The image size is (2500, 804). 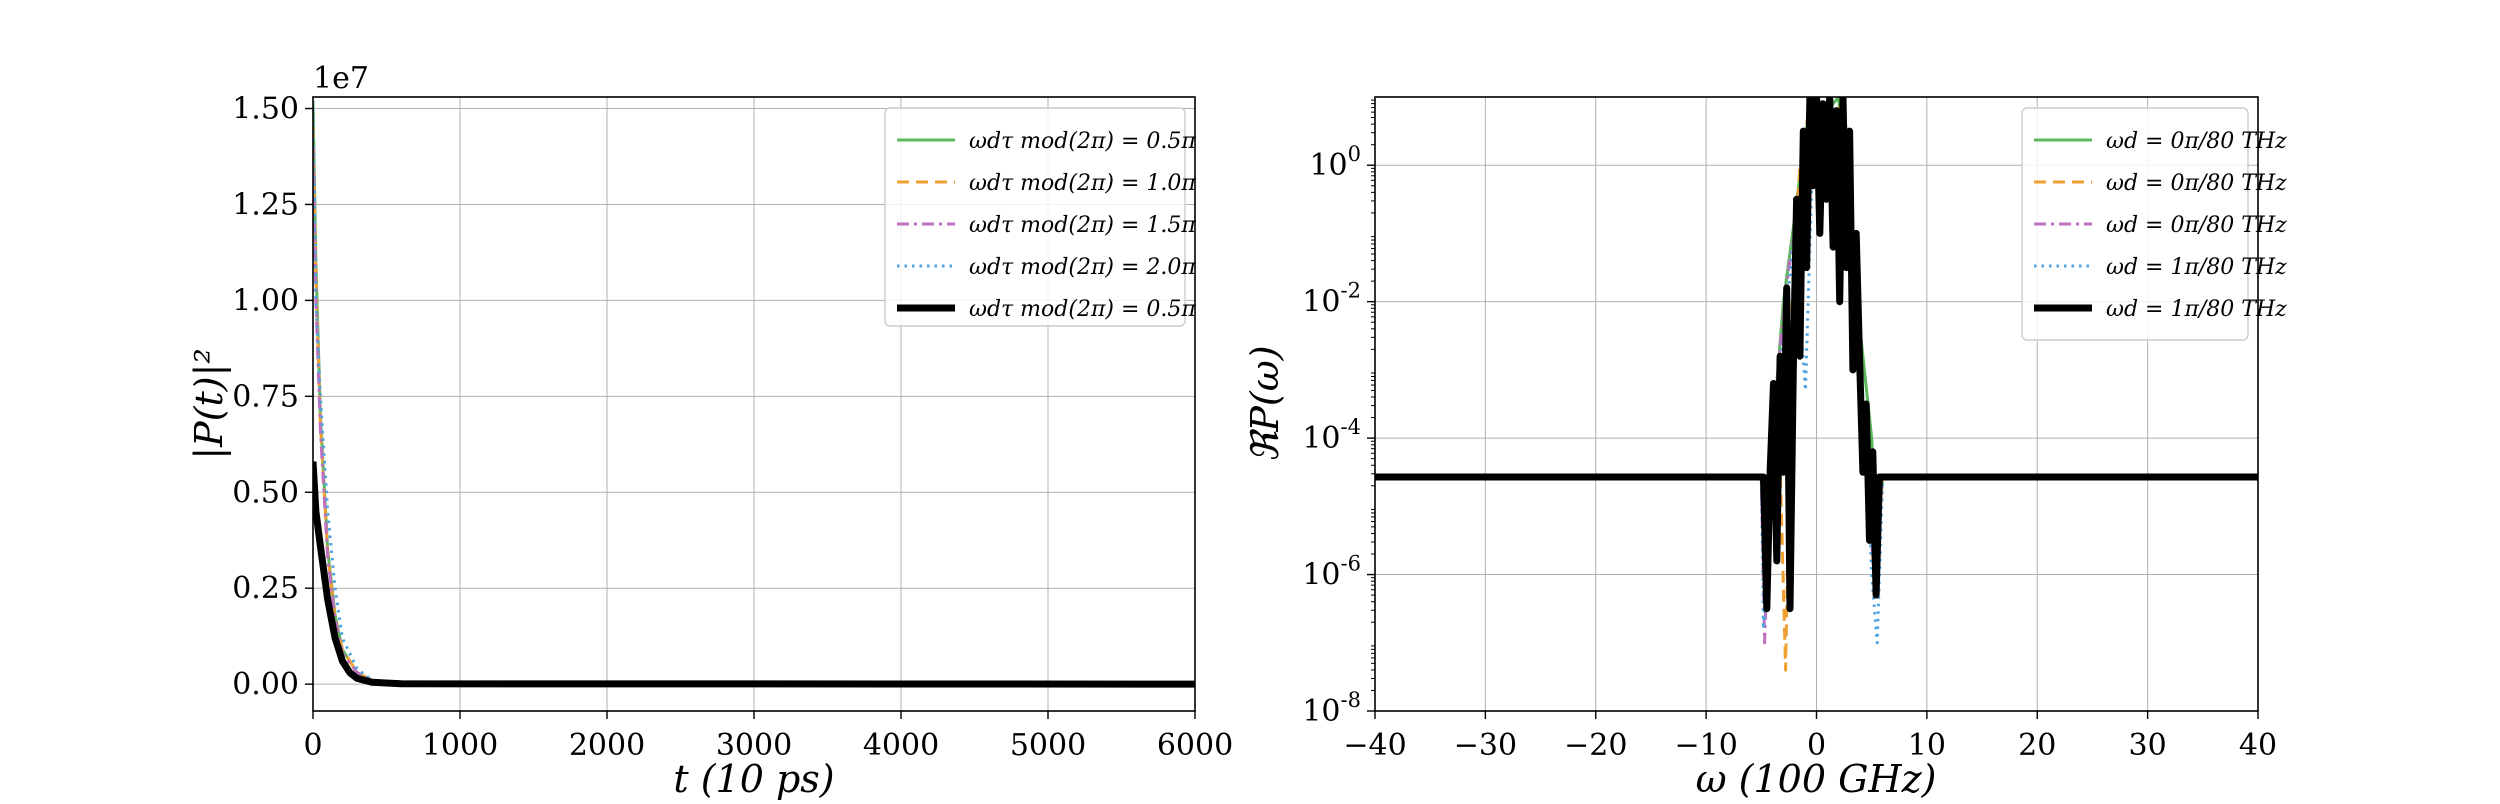 I want to click on left-x-tick-label: 2000, so click(x=607, y=745).